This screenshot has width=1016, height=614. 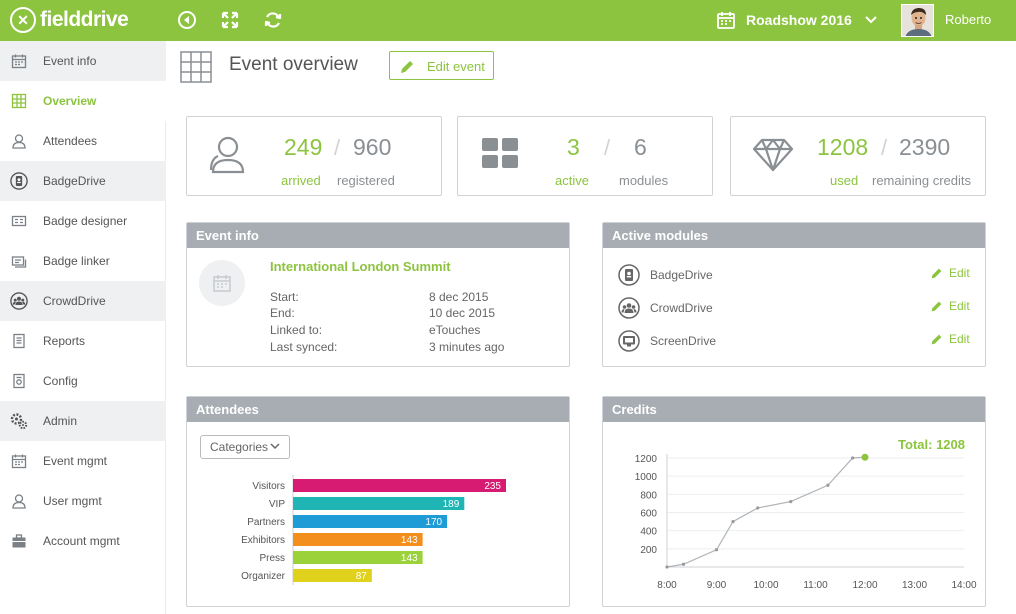 What do you see at coordinates (64, 341) in the screenshot?
I see `sidebar-item-label: Reports` at bounding box center [64, 341].